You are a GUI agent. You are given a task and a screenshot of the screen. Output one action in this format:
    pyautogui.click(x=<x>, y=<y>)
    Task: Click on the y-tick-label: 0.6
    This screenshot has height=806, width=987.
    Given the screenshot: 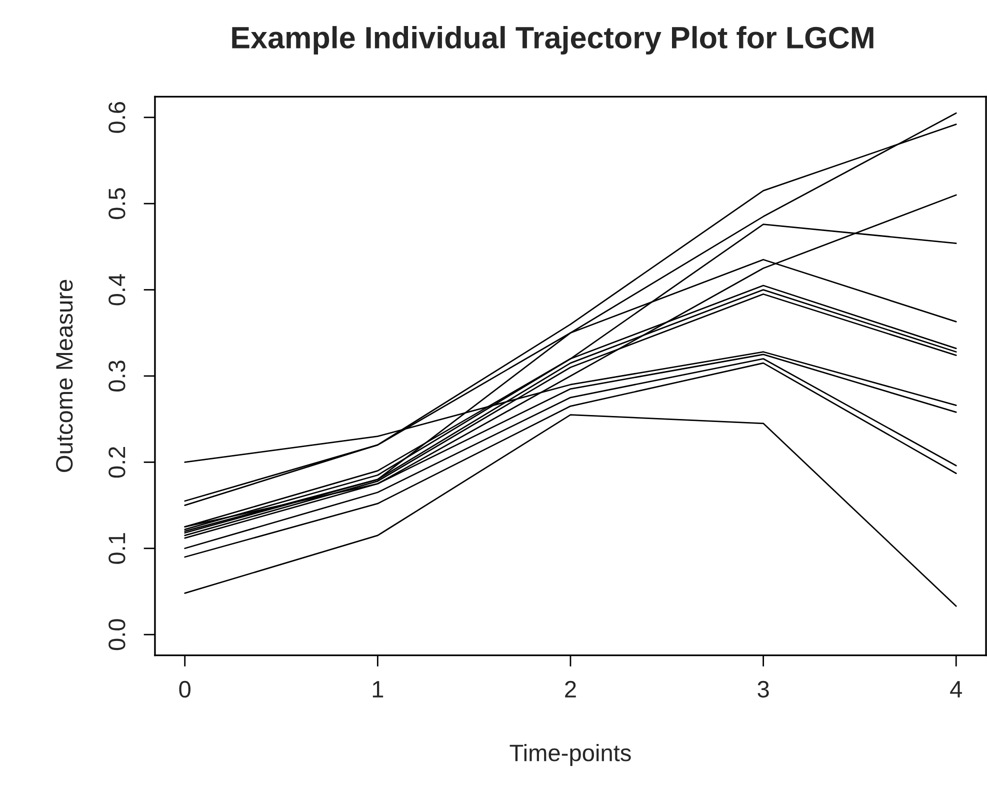 What is the action you would take?
    pyautogui.click(x=117, y=117)
    